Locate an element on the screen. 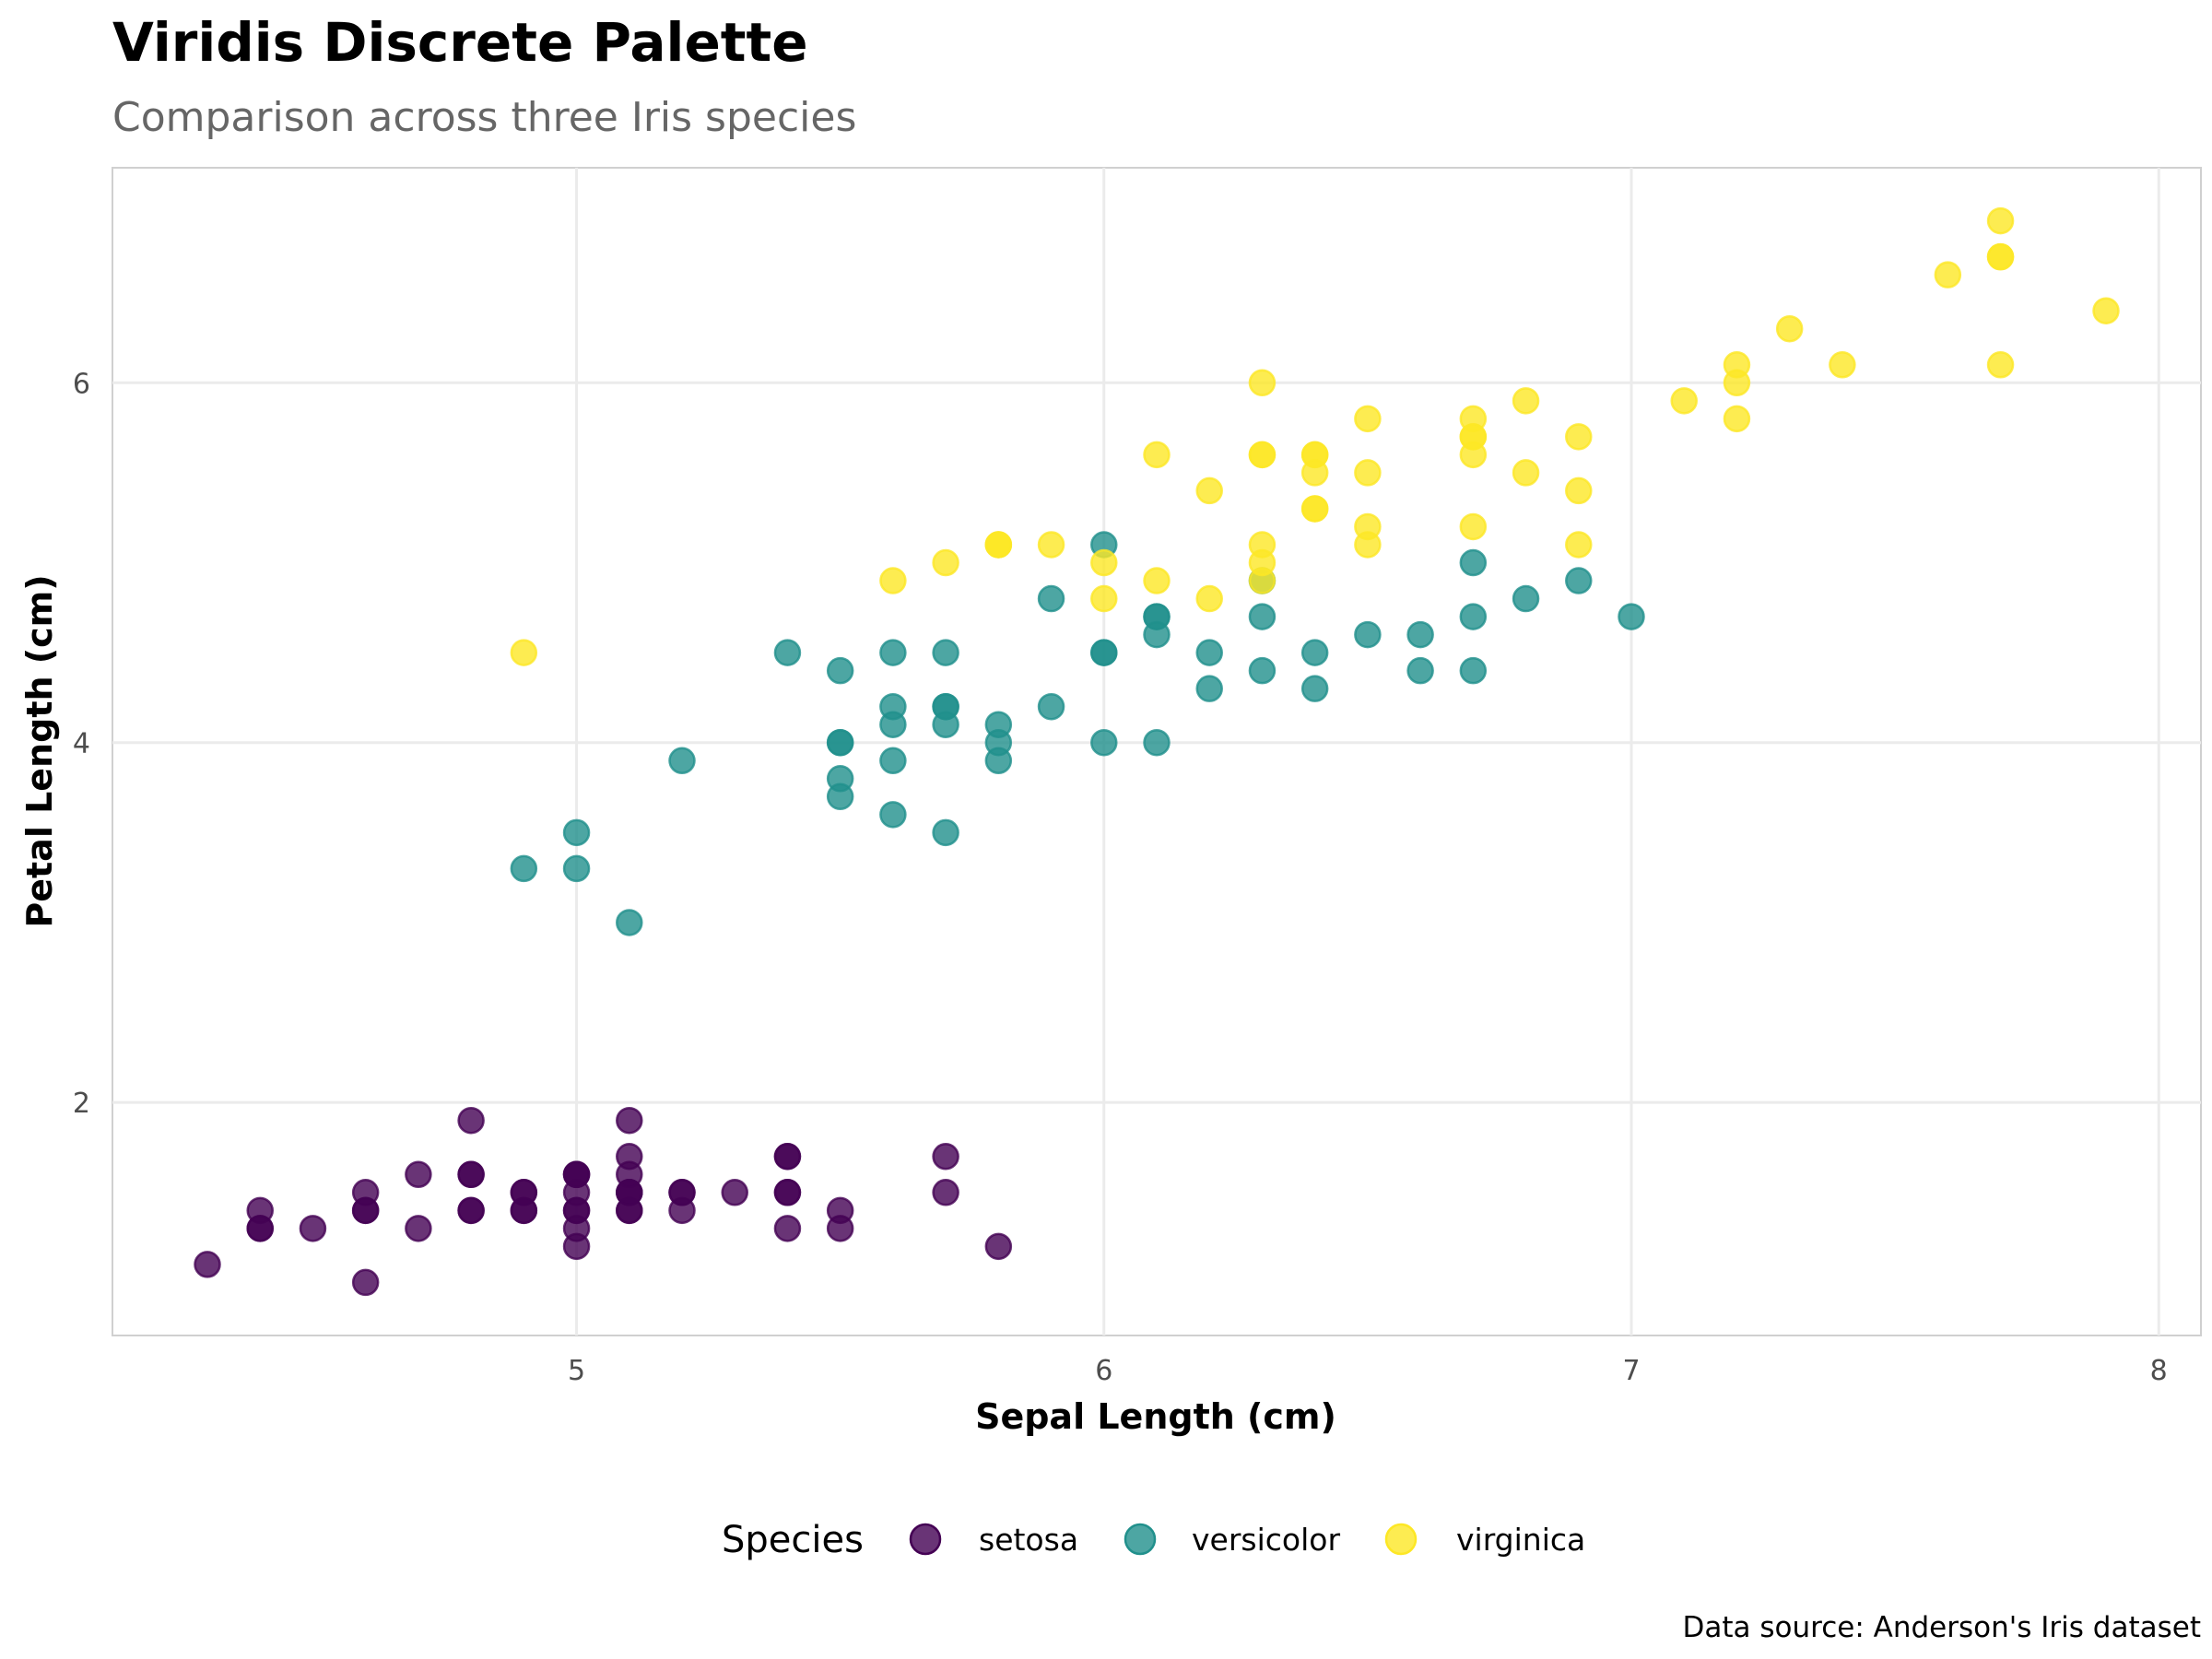 This screenshot has height=1659, width=2212. y-tick-label: 6 is located at coordinates (81, 384).